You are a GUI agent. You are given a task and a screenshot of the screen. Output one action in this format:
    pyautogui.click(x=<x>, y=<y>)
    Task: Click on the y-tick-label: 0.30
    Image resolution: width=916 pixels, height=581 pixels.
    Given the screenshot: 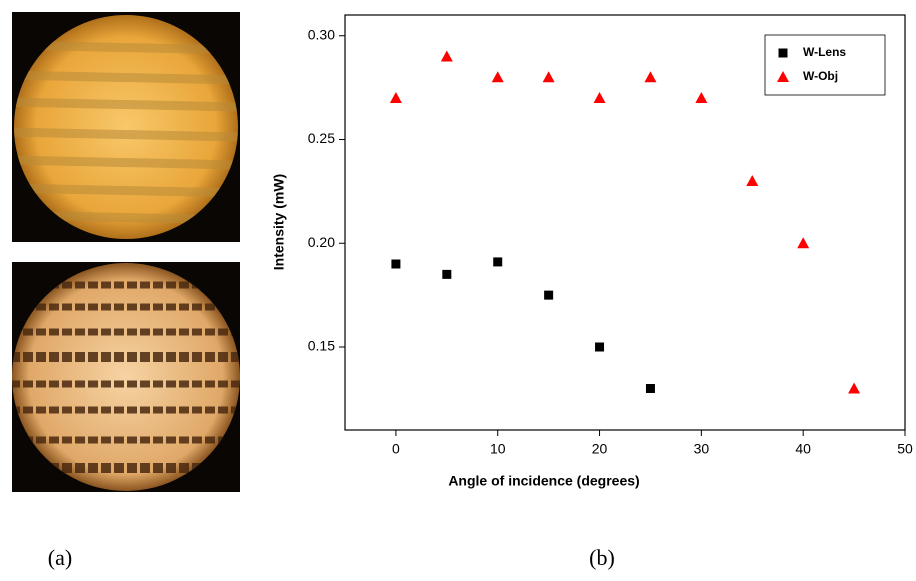 What is the action you would take?
    pyautogui.click(x=321, y=34)
    